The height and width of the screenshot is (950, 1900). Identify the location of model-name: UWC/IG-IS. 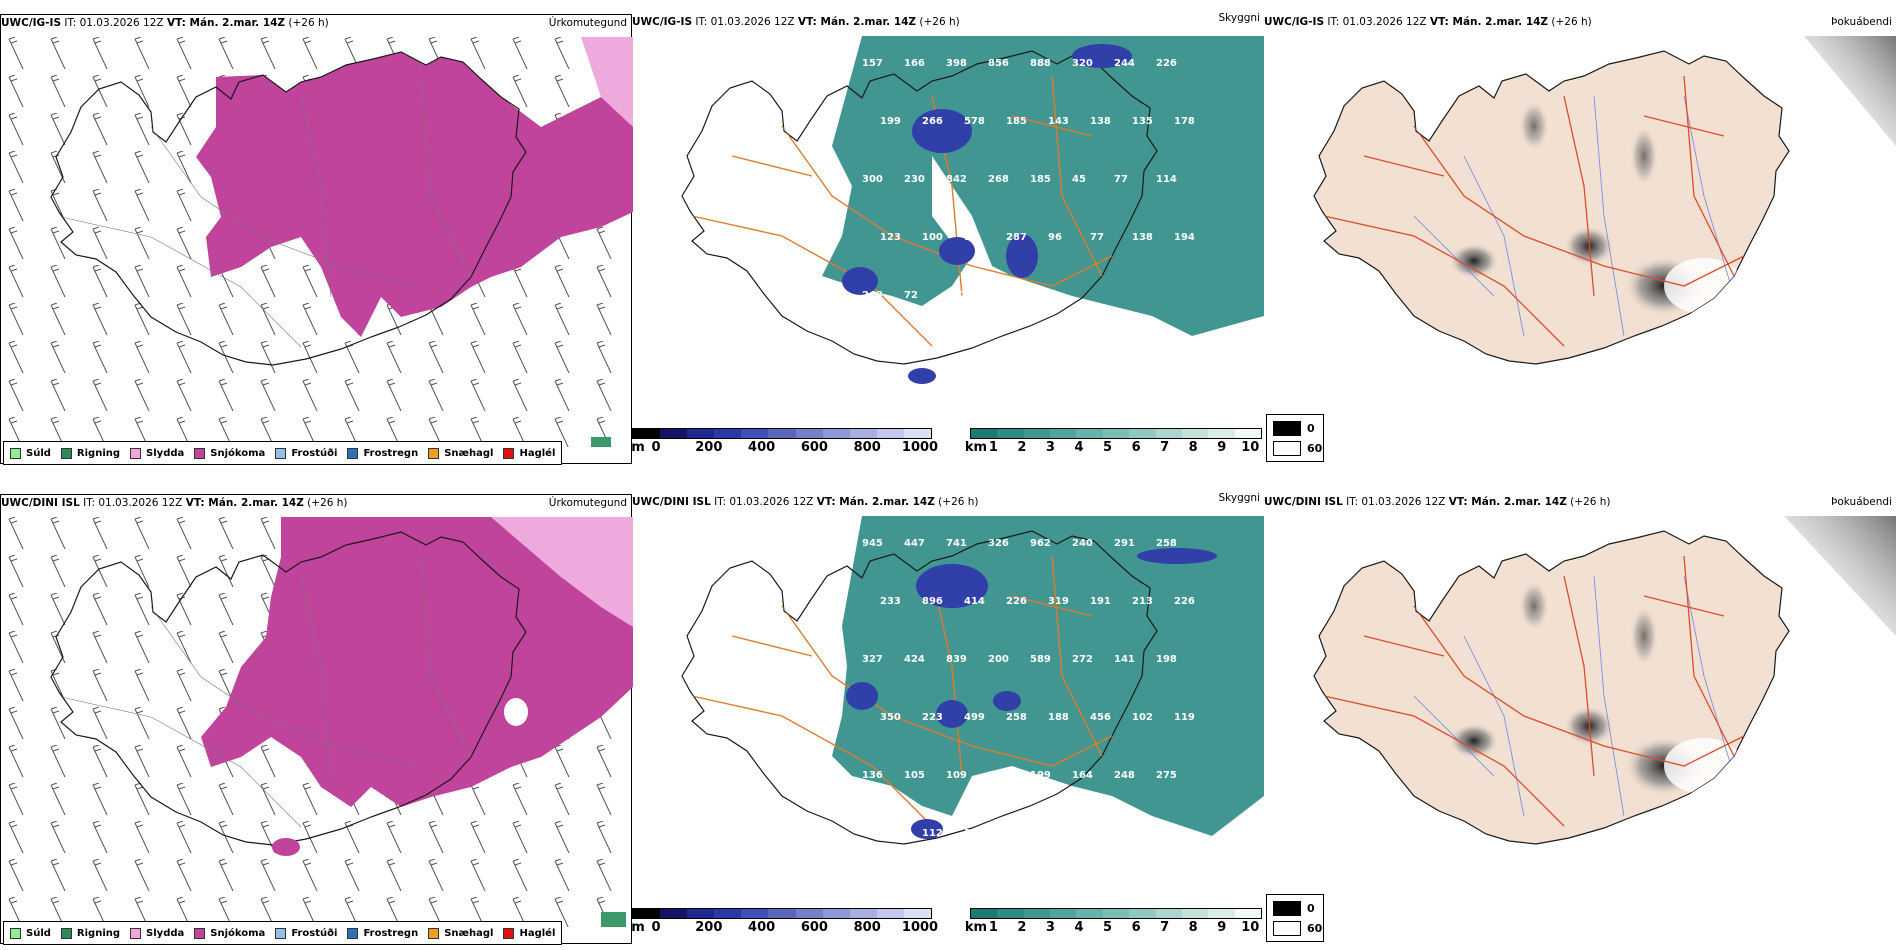
(31, 23).